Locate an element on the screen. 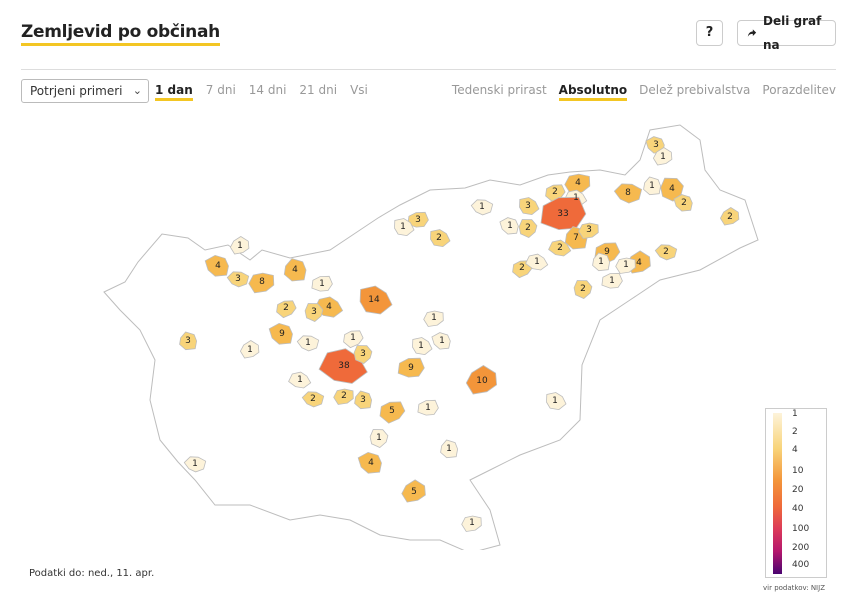 This screenshot has height=612, width=863. municipality-value-label: 4 is located at coordinates (672, 189).